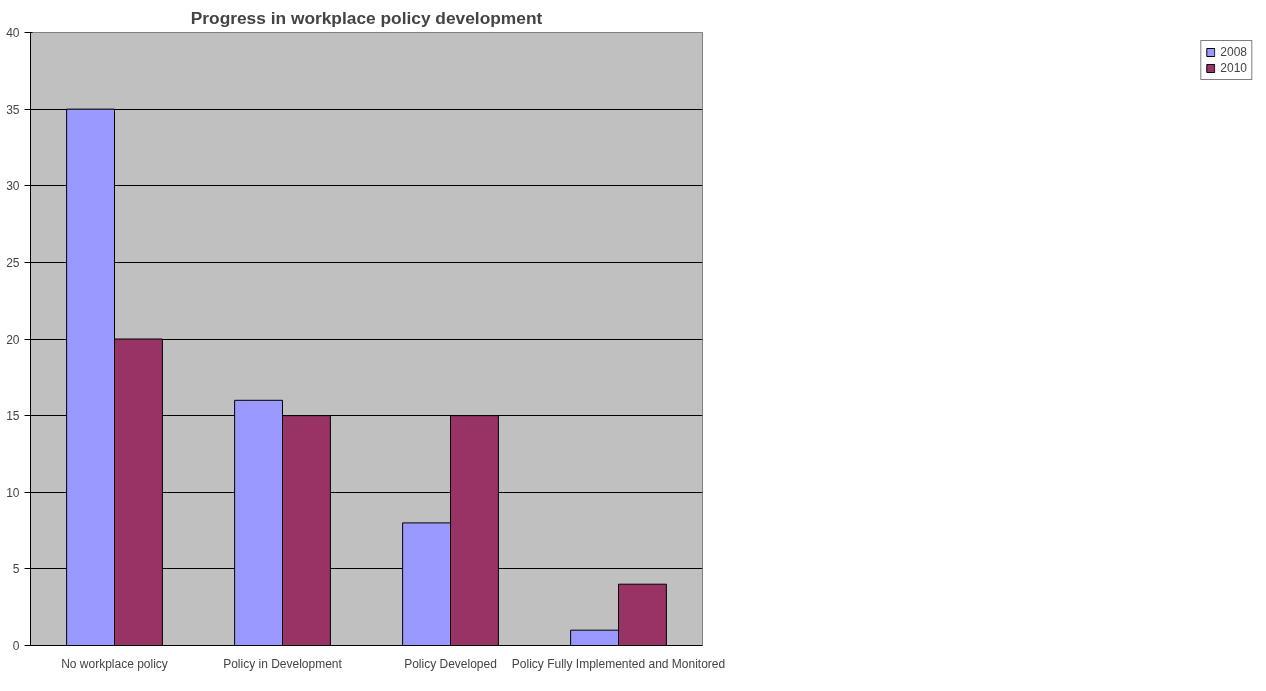 This screenshot has width=1266, height=691. I want to click on y-tick-label: 10, so click(13, 492).